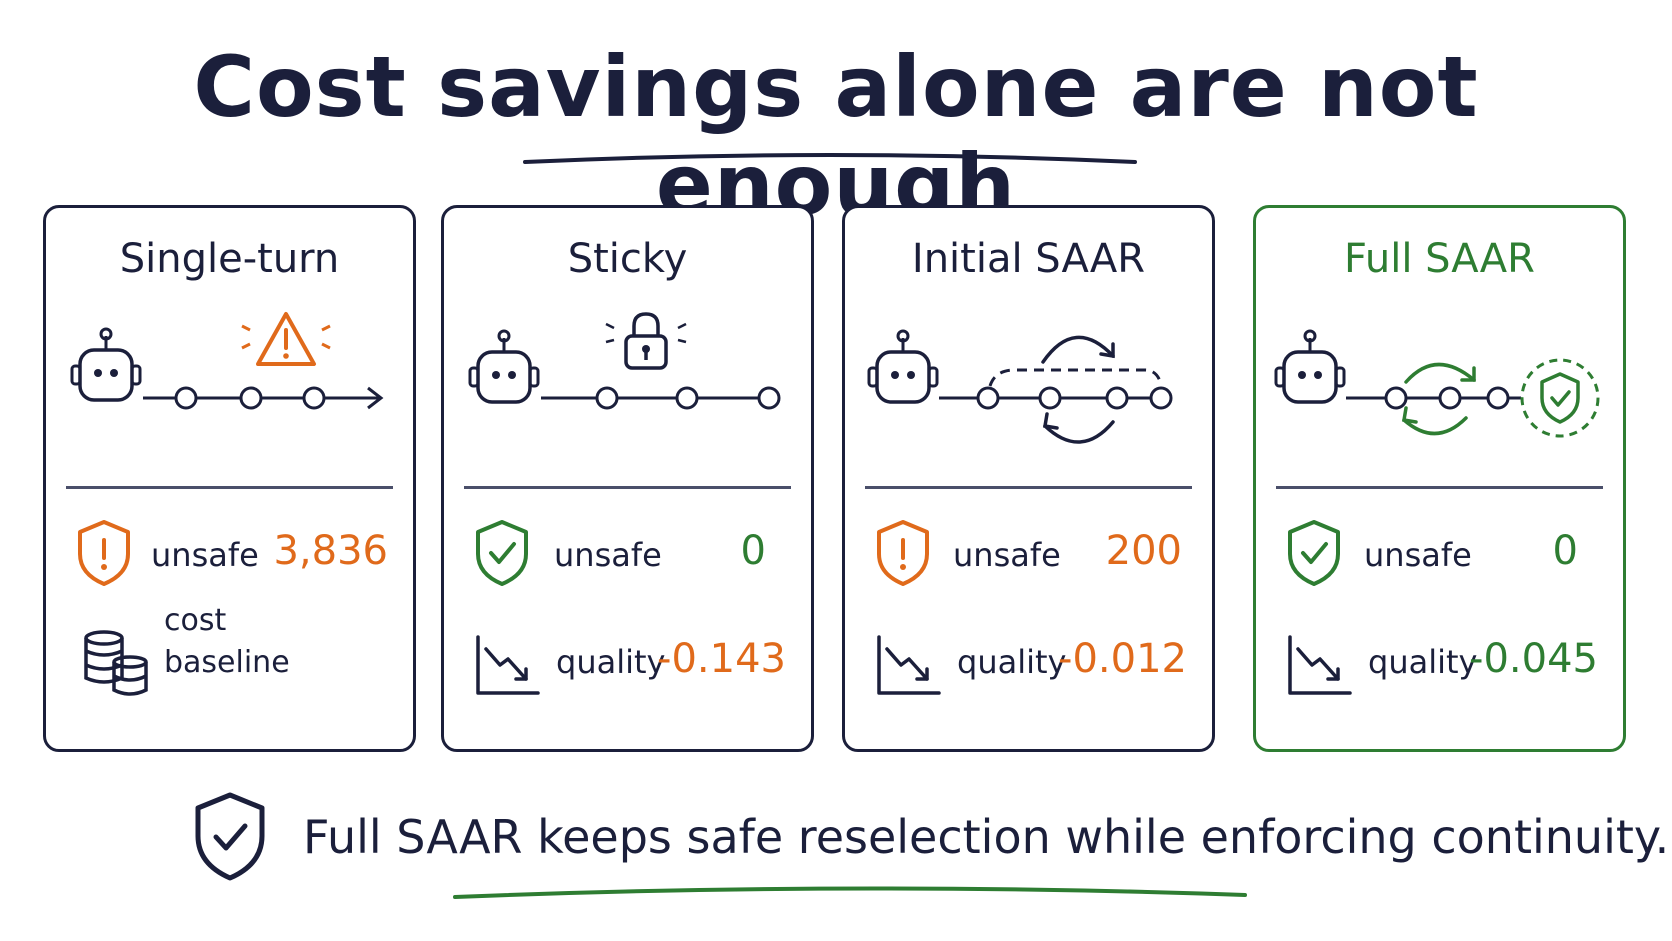  What do you see at coordinates (229, 478) in the screenshot?
I see `card-single-turn: Single-turn` at bounding box center [229, 478].